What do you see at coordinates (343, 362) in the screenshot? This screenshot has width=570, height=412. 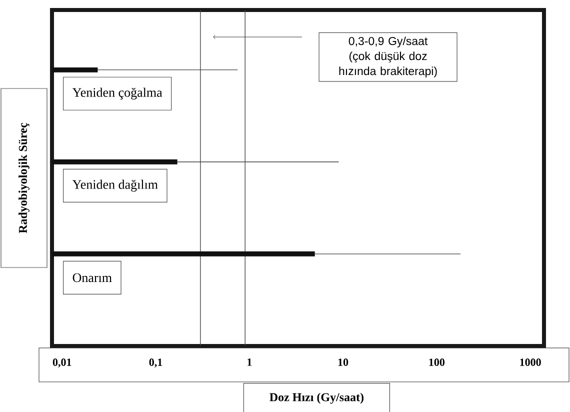 I see `x-tick-label: 10` at bounding box center [343, 362].